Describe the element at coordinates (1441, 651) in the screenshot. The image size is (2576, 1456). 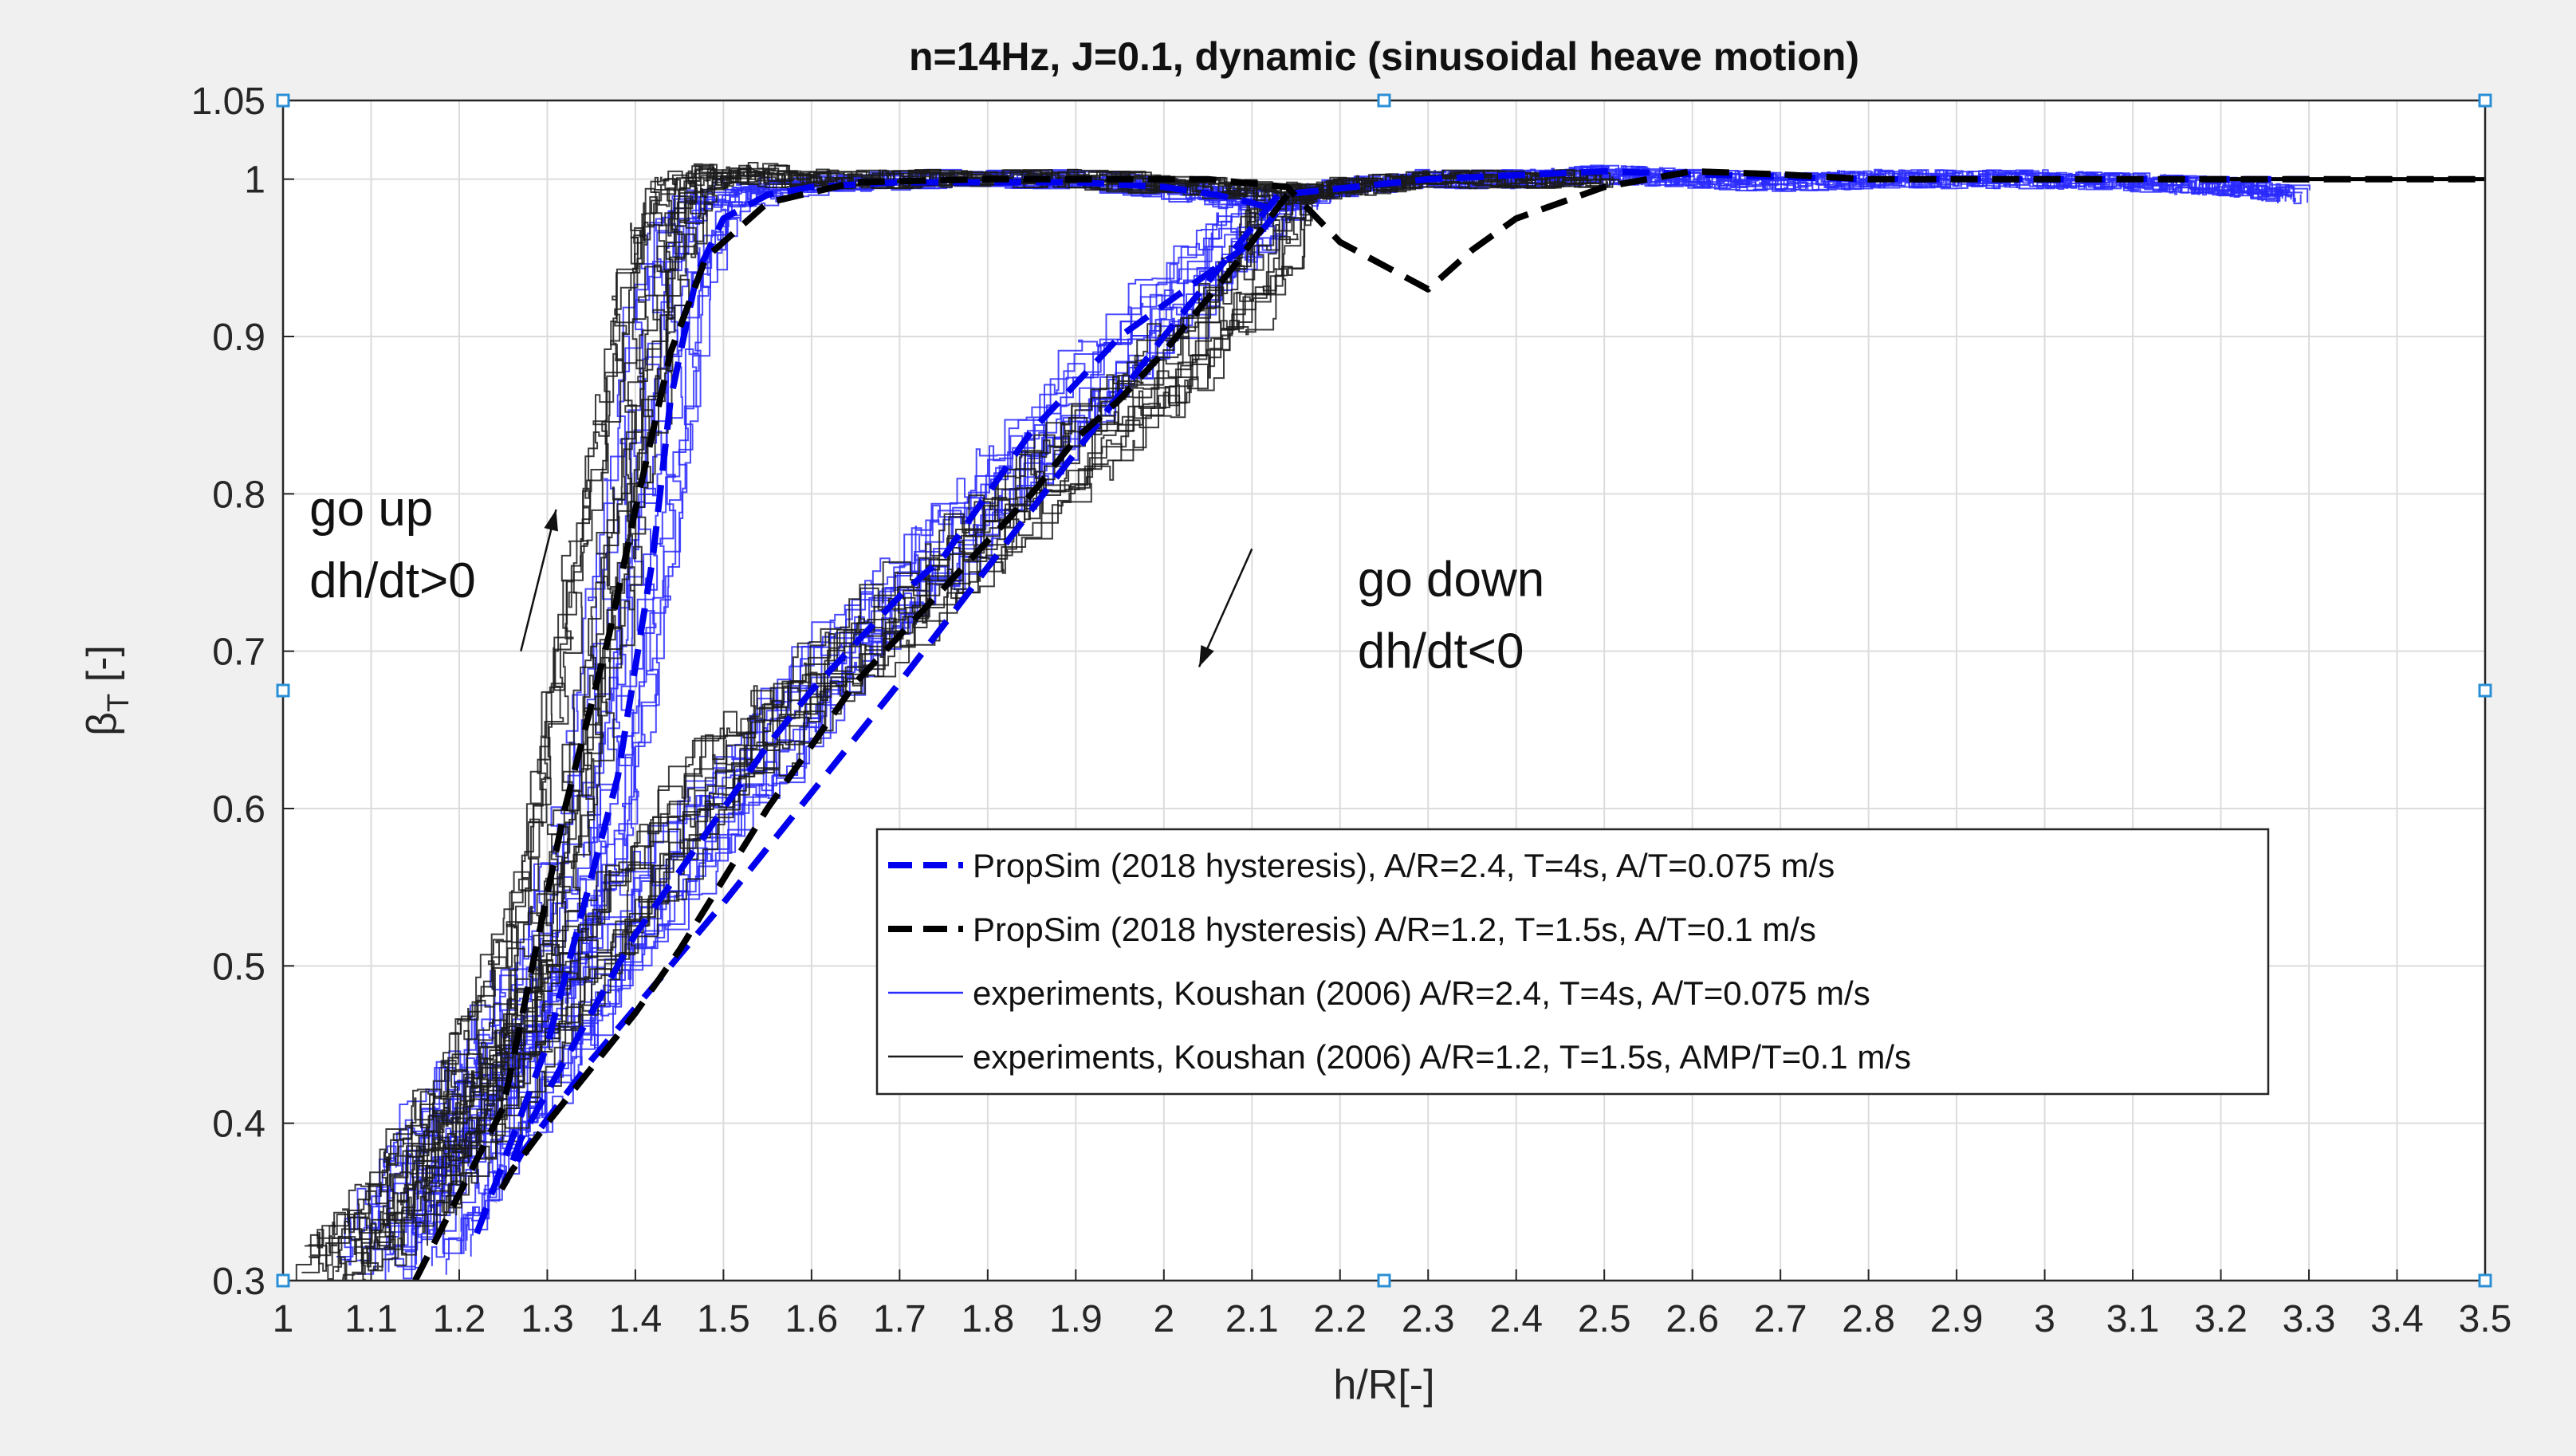
I see `annotation-line: dh/dt<0` at that location.